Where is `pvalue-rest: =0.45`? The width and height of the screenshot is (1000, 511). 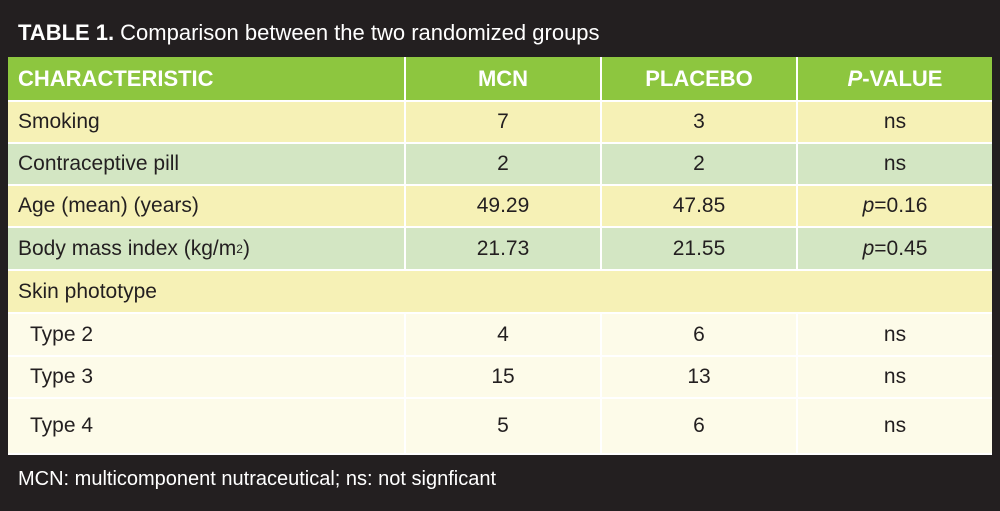
pvalue-rest: =0.45 is located at coordinates (901, 248).